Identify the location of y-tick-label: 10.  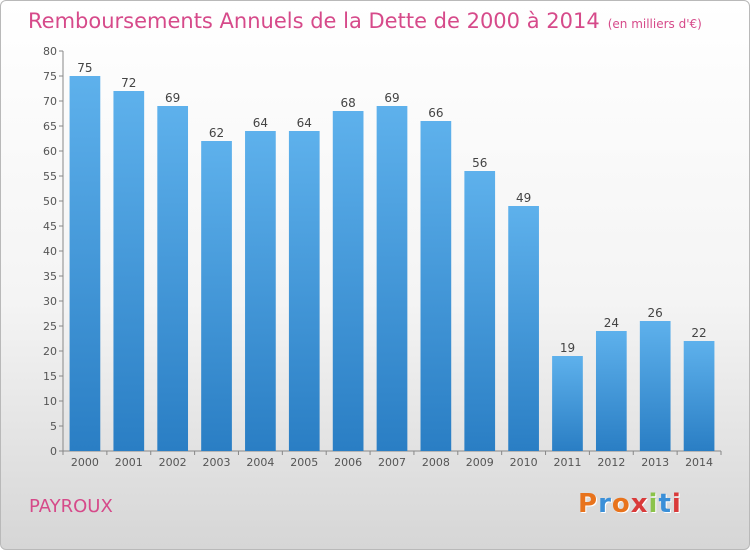
(50, 401).